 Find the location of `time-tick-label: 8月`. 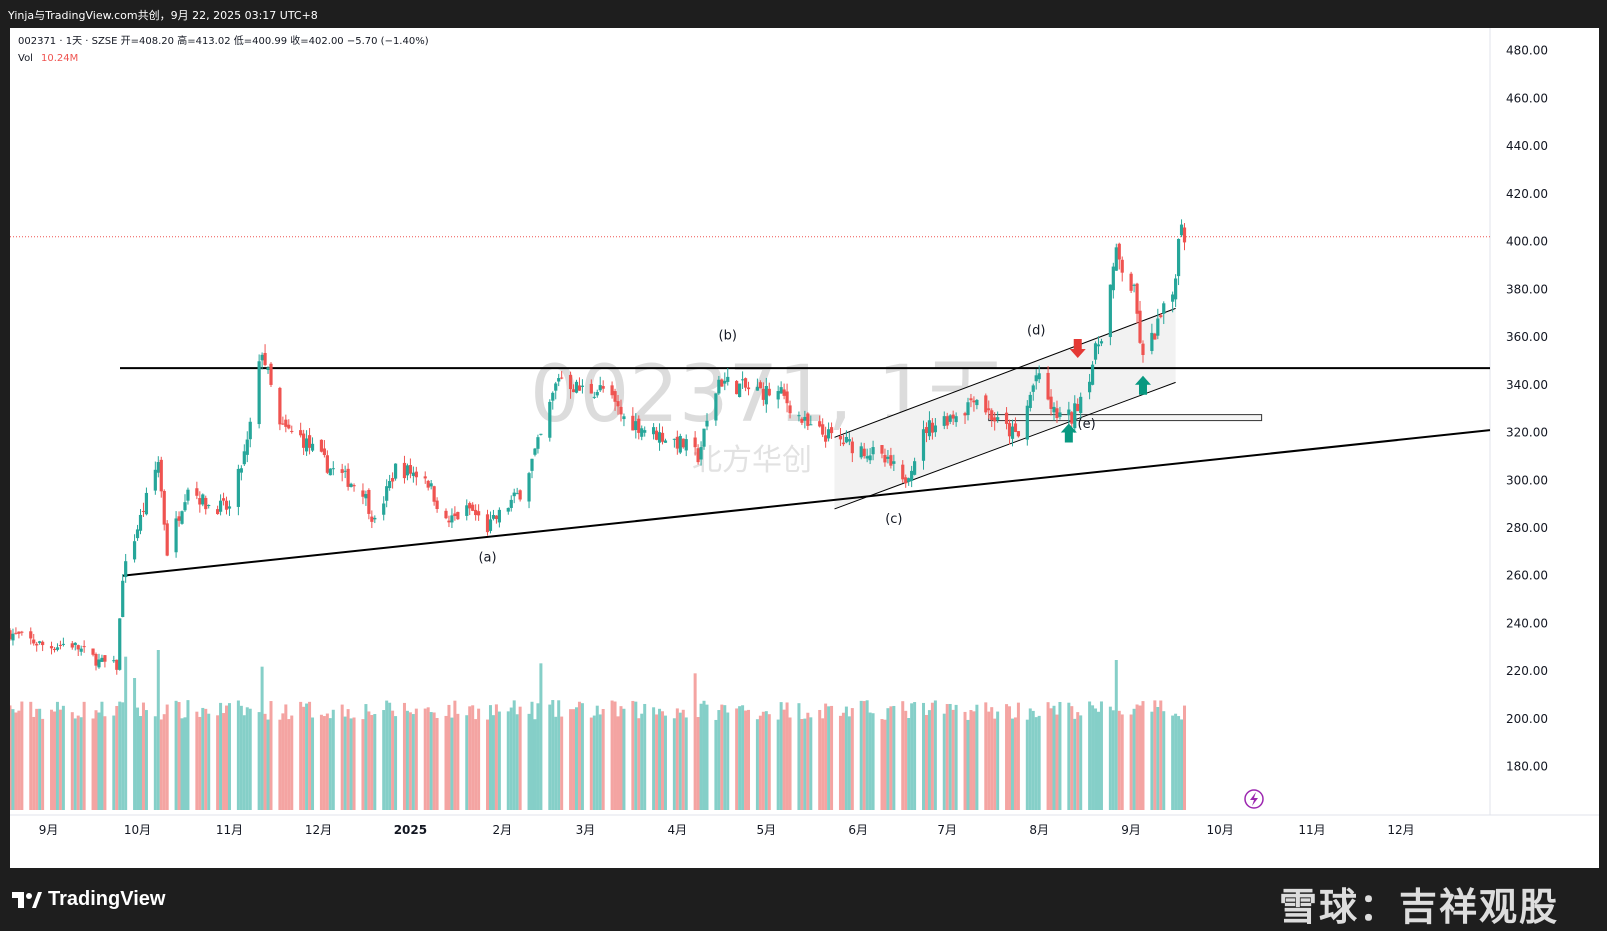

time-tick-label: 8月 is located at coordinates (1039, 830).